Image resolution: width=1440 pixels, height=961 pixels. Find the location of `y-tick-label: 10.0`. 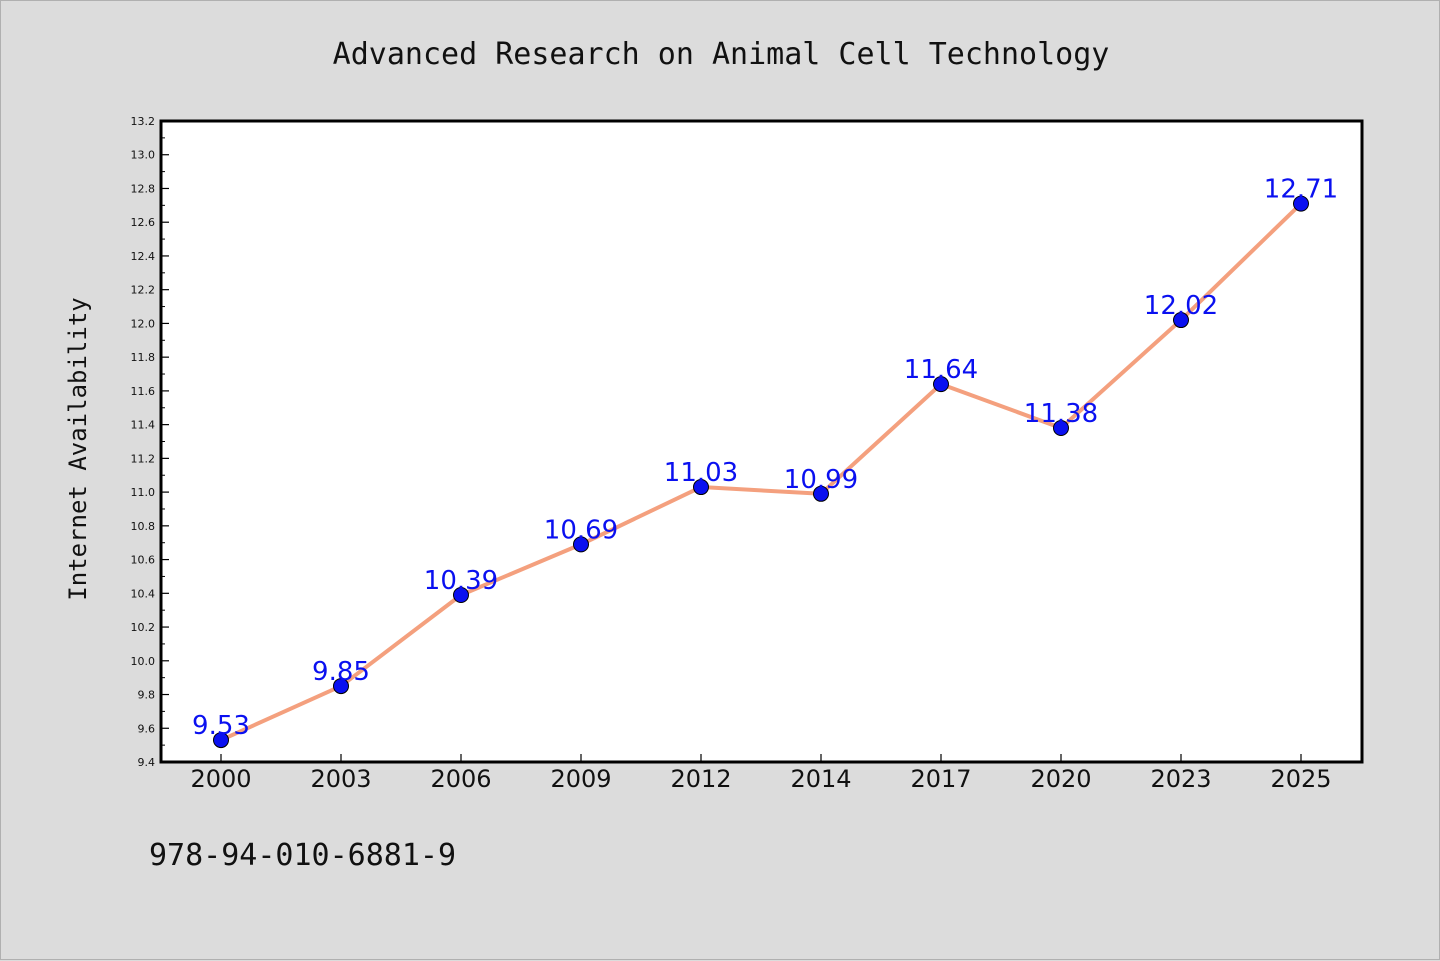

y-tick-label: 10.0 is located at coordinates (143, 661).